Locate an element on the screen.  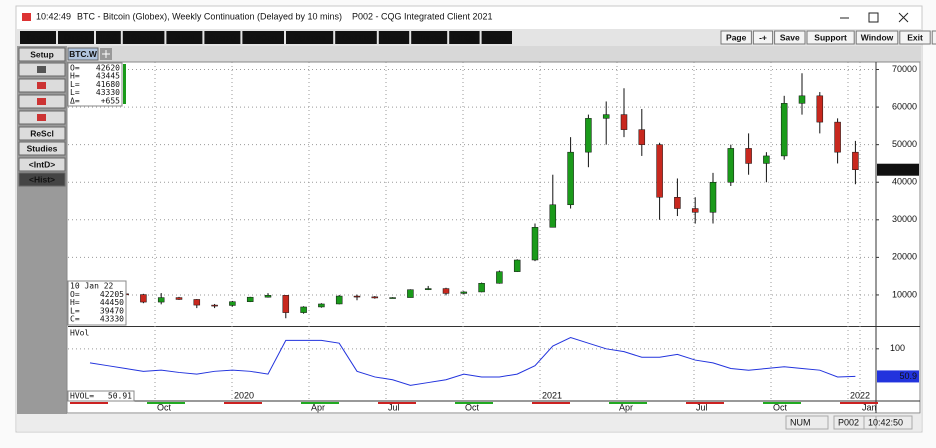
toolbar-label: Window is located at coordinates (877, 37).